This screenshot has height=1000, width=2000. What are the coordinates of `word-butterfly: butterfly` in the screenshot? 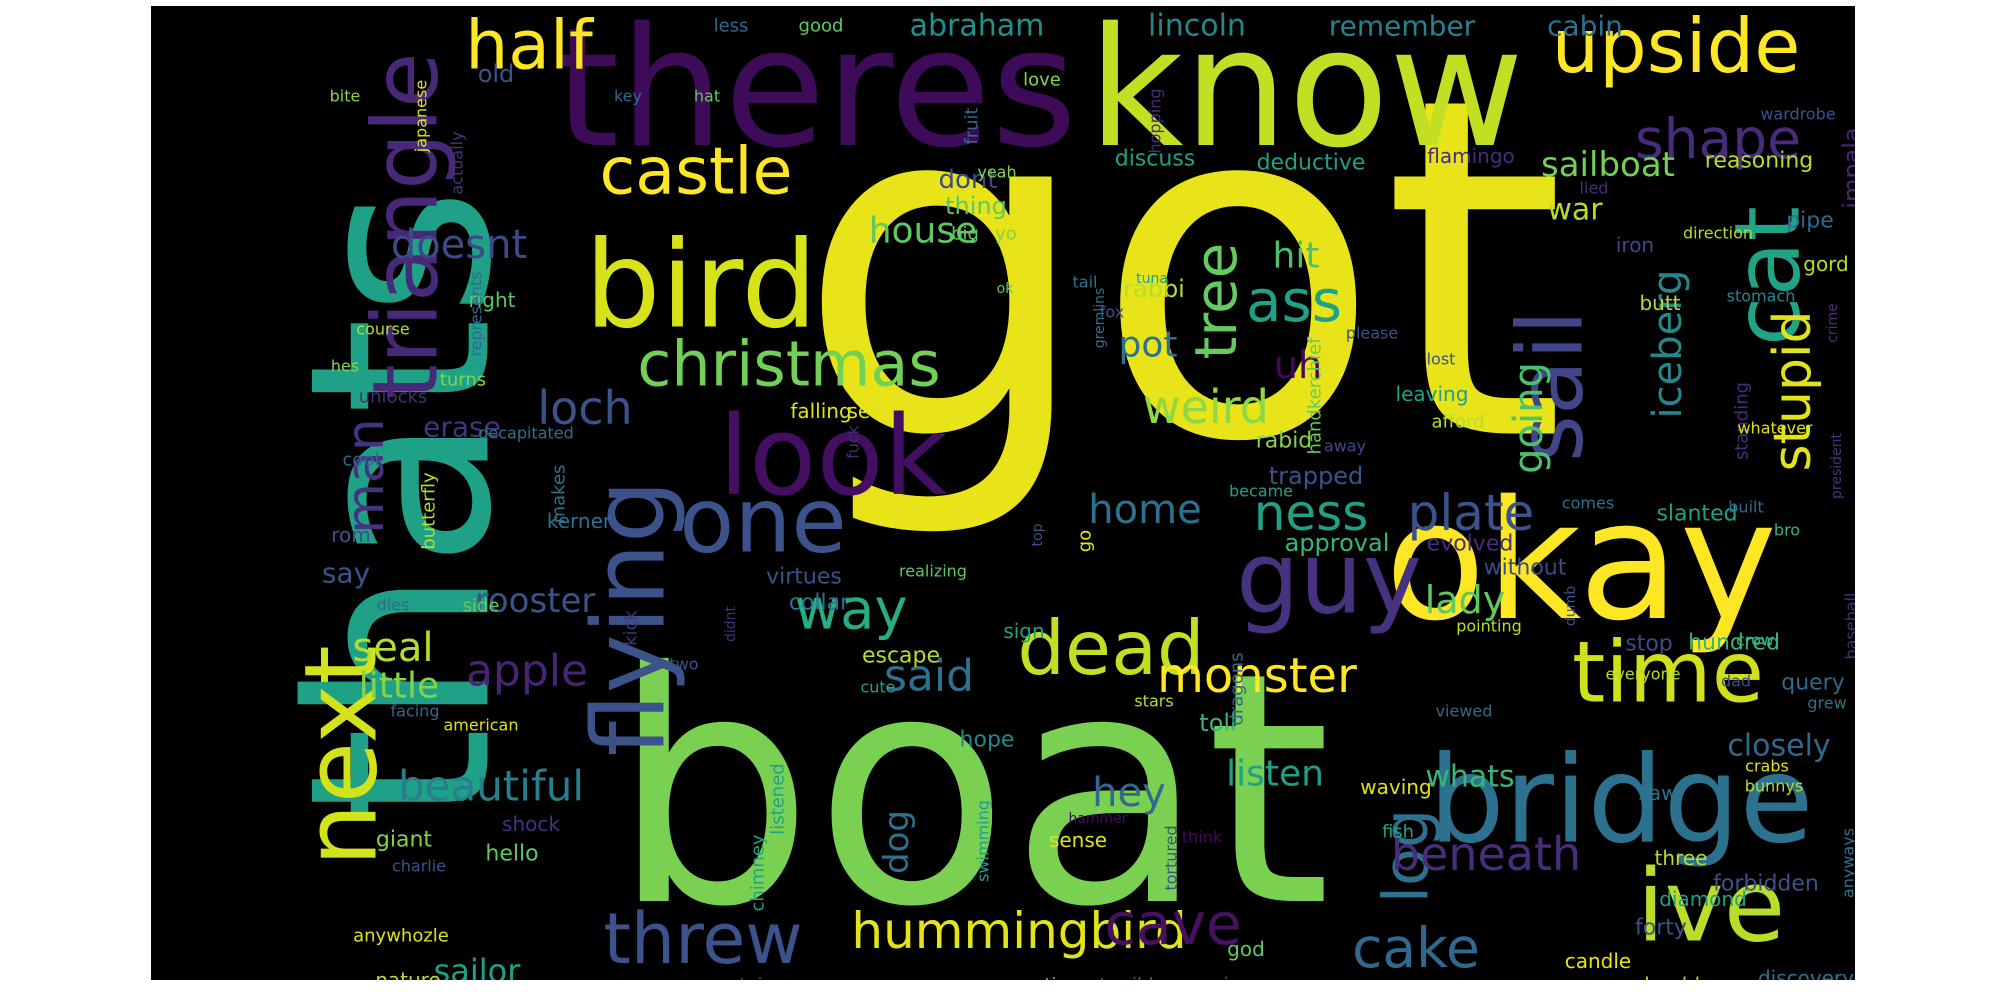 It's located at (429, 511).